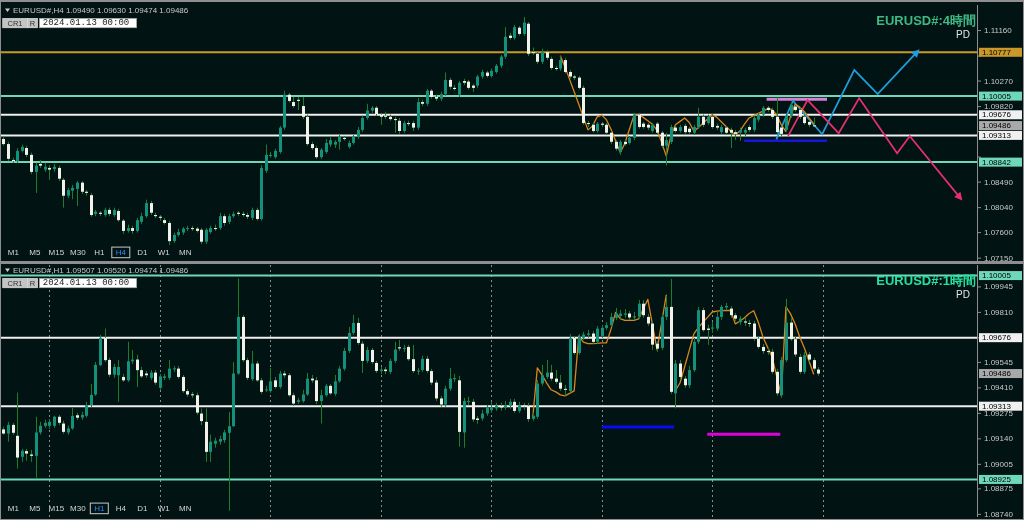 The width and height of the screenshot is (1024, 520). I want to click on ref-line-label: 1.10777, so click(997, 52).